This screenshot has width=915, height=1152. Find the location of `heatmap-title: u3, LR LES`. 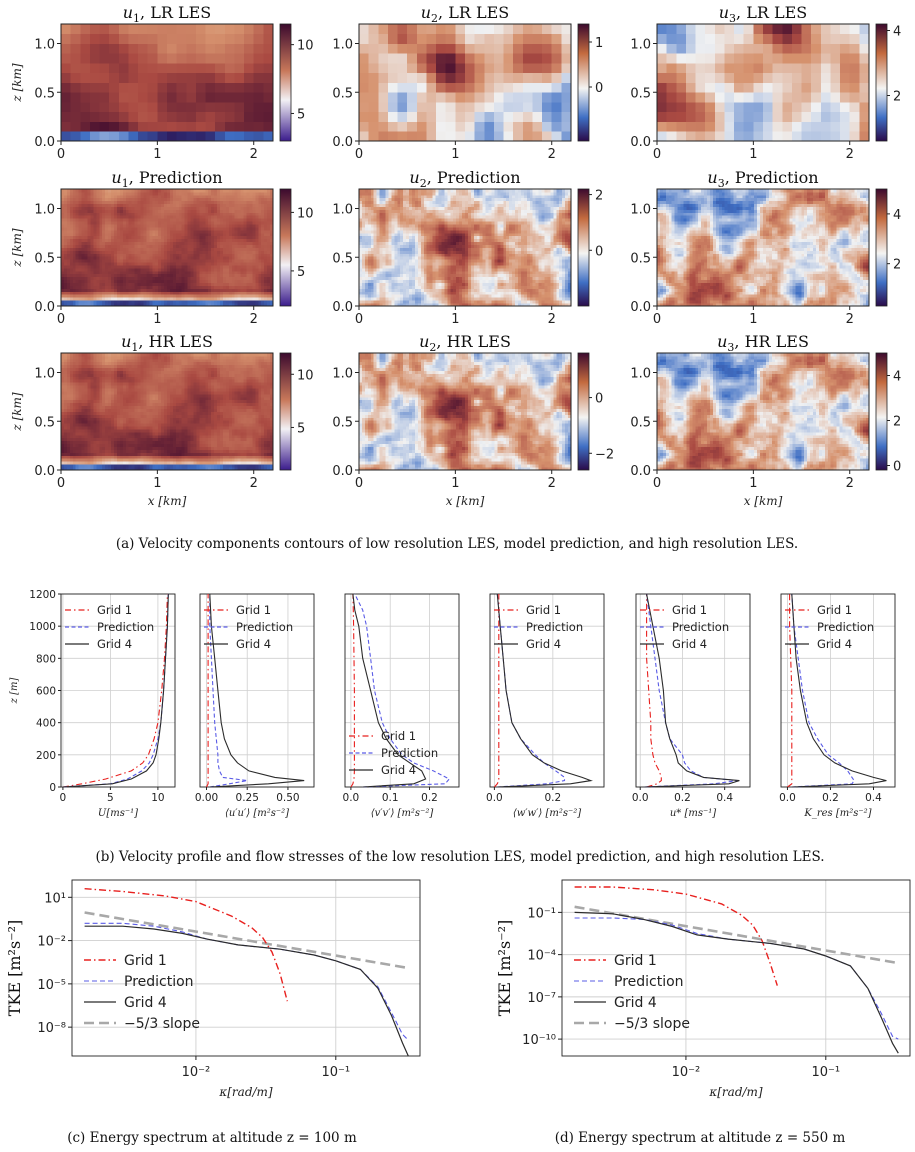

heatmap-title: u3, LR LES is located at coordinates (763, 14).